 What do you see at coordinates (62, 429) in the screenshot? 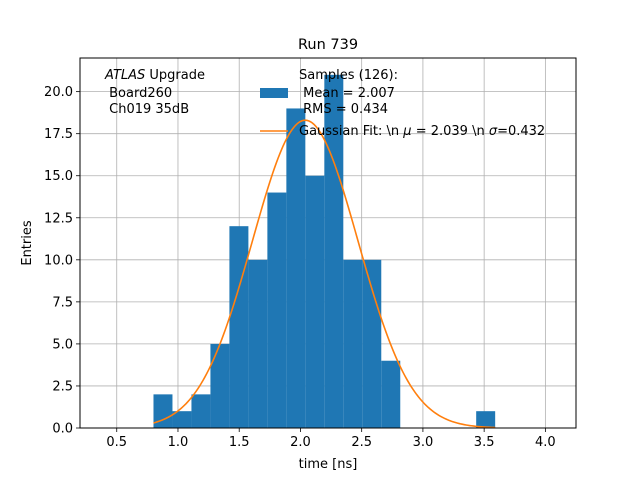
I see `y-tick-label: 0.0` at bounding box center [62, 429].